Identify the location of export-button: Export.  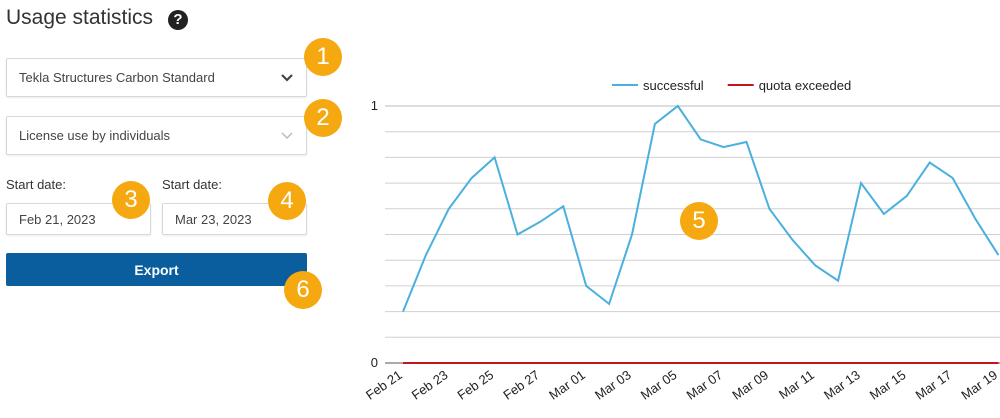
(156, 269).